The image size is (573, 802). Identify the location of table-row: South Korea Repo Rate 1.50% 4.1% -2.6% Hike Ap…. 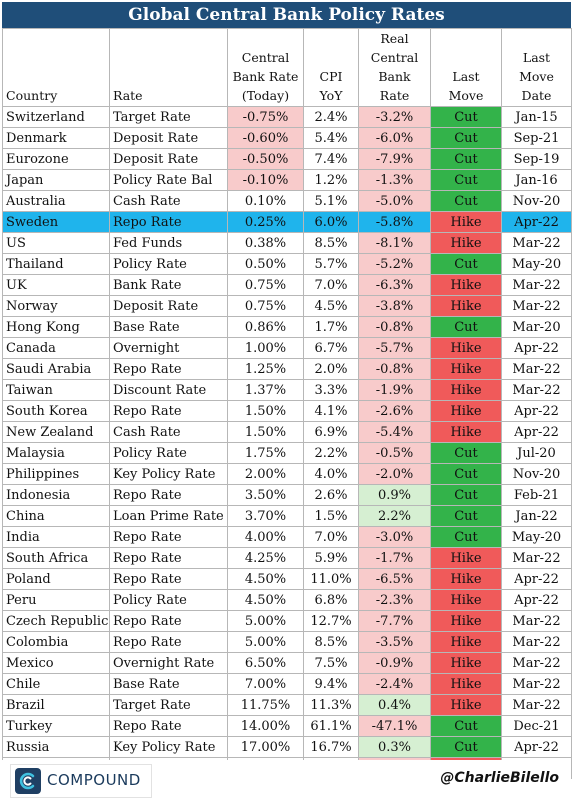
(287, 411).